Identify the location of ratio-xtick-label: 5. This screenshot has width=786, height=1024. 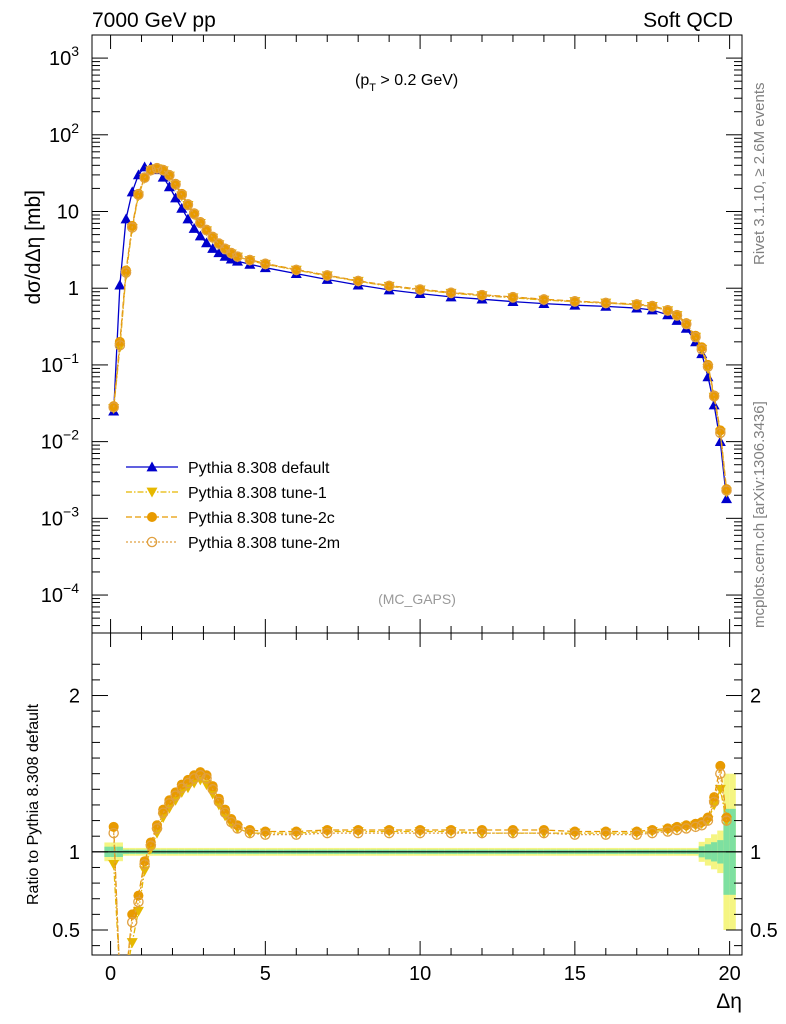
(265, 974).